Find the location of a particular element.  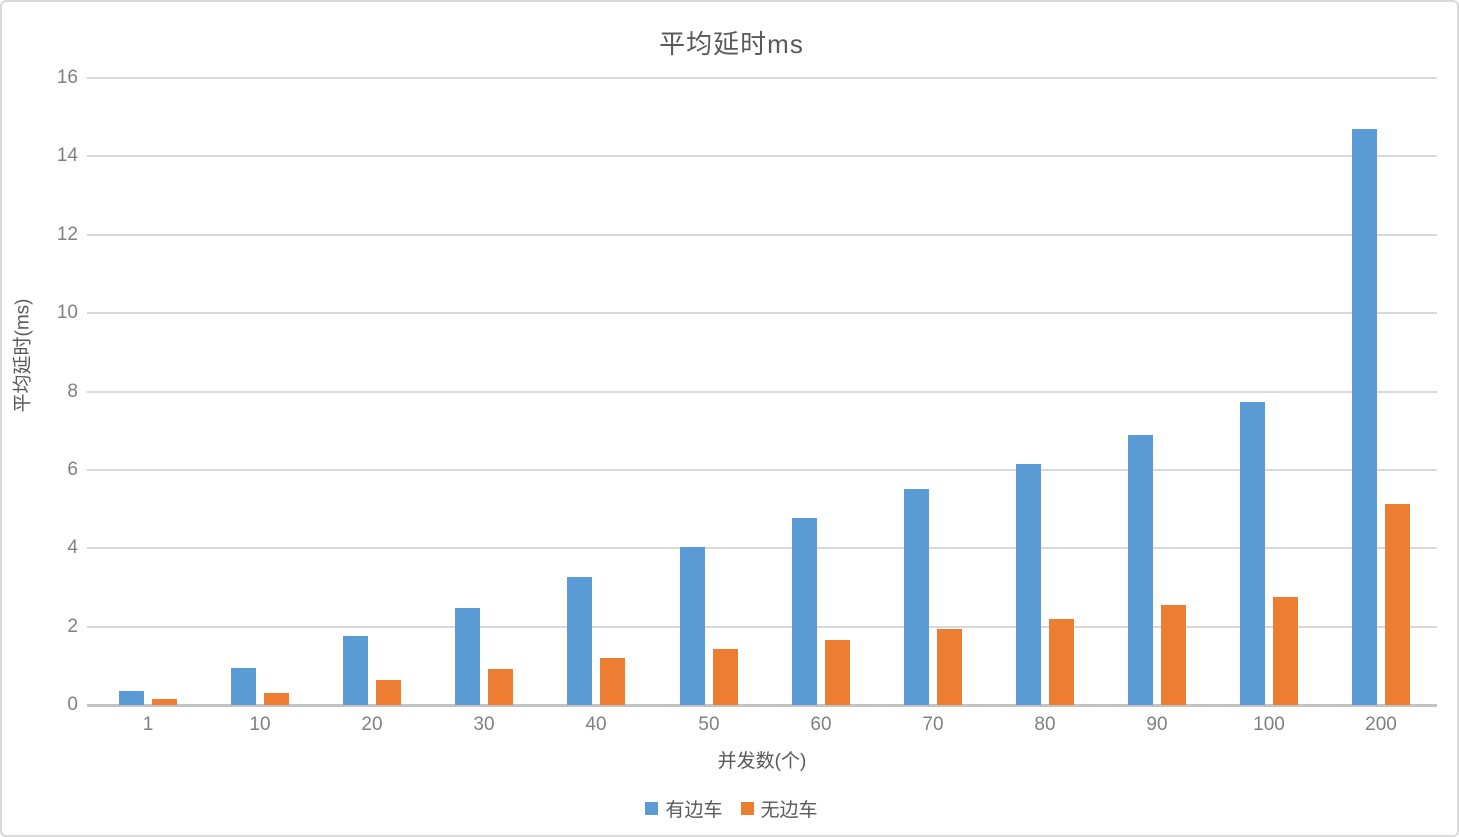

bar-有边车-30 is located at coordinates (467, 656).